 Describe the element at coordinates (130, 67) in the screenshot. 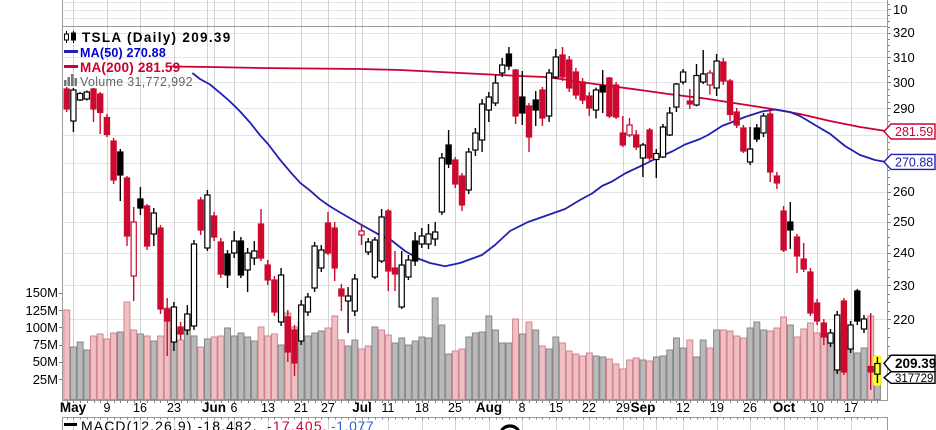

I see `svg-text: MA(200) 281.59` at that location.